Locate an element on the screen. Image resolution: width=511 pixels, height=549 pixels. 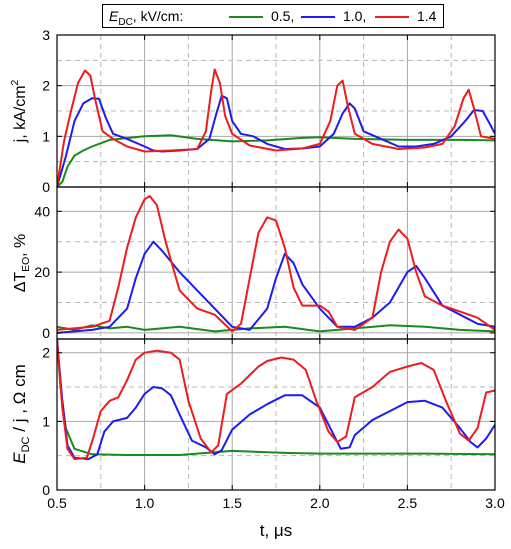
legend-title-main: E is located at coordinates (114, 16).